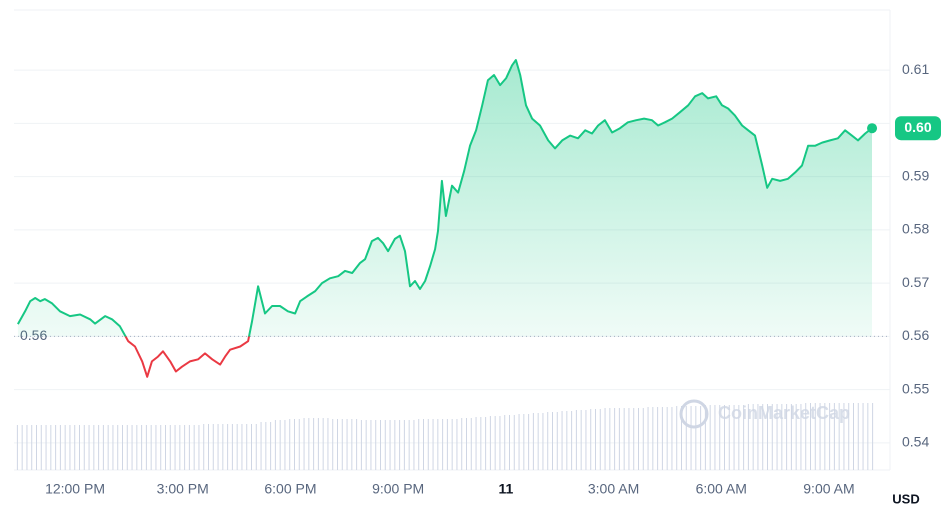 This screenshot has height=518, width=948. I want to click on x-tick-label: 9:00 AM, so click(828, 489).